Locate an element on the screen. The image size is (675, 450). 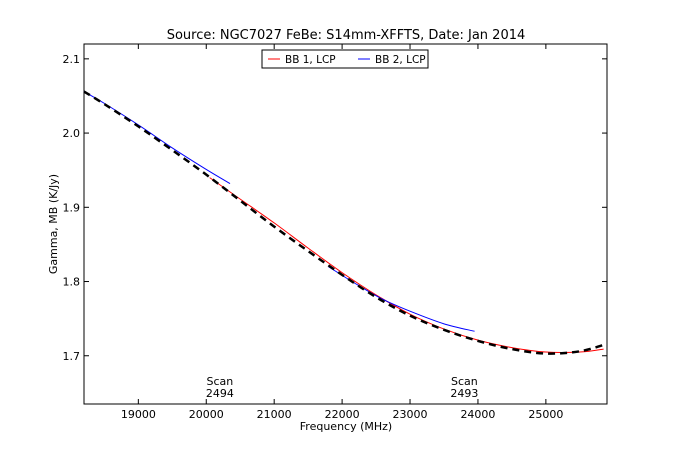
y-tick-label: 2.1 is located at coordinates (72, 59).